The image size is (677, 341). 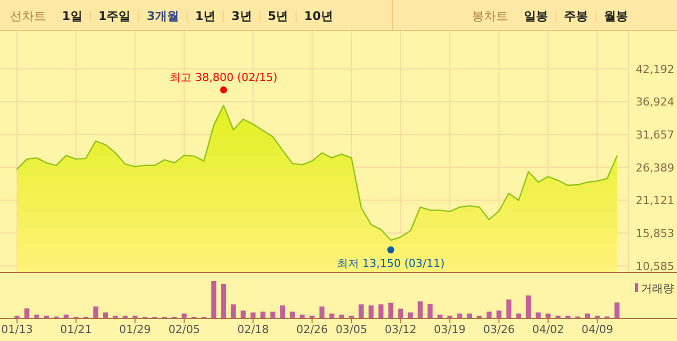 I want to click on y-tick-label: 15,853, so click(x=655, y=233).